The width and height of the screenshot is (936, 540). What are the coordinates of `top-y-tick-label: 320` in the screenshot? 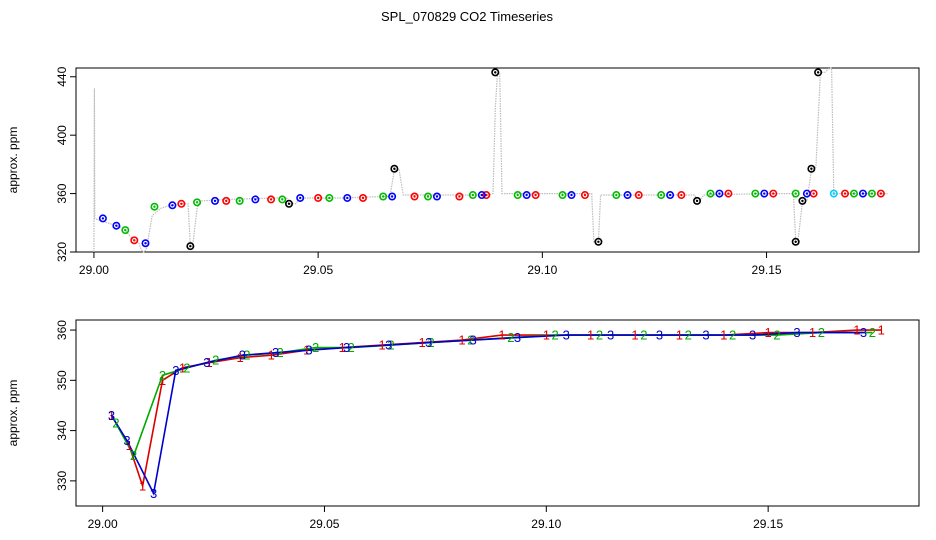 It's located at (62, 252).